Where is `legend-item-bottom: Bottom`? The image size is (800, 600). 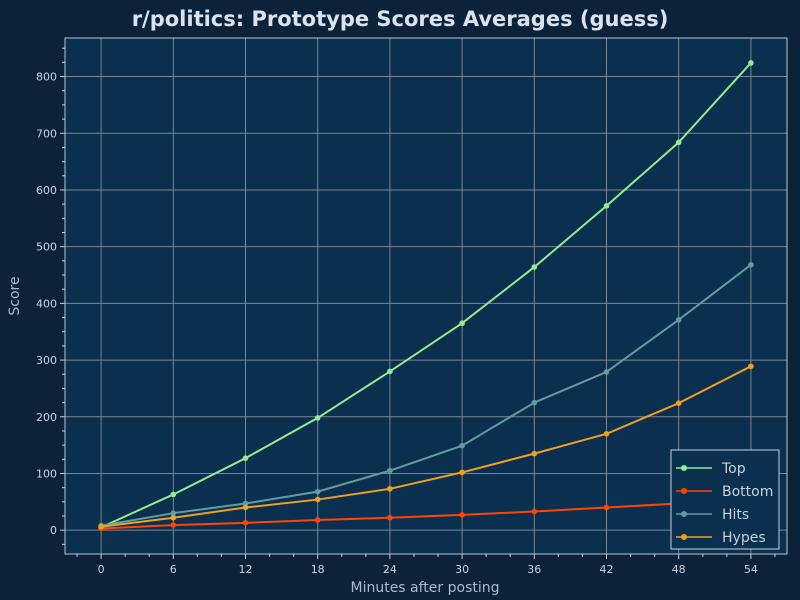 legend-item-bottom: Bottom is located at coordinates (724, 492).